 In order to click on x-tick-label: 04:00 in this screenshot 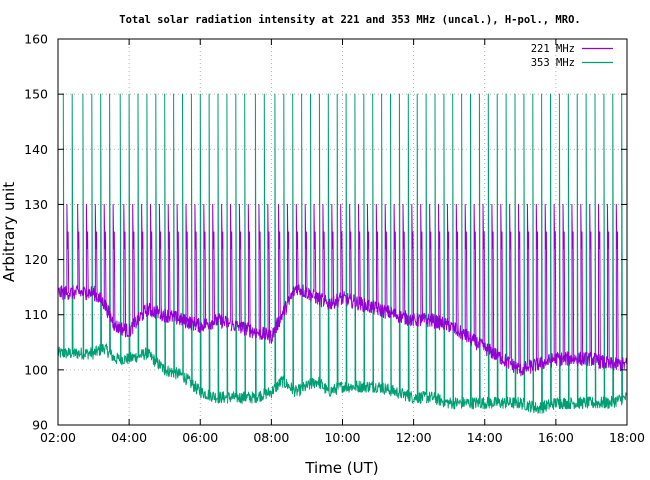, I will do `click(129, 437)`.